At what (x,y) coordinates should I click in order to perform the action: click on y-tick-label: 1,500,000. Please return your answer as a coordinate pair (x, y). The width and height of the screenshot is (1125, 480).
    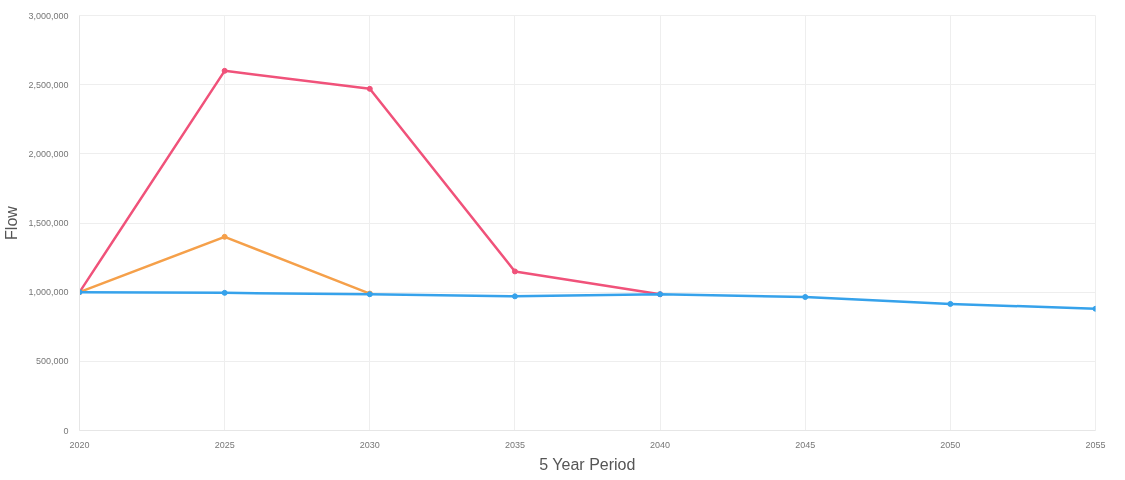
    Looking at the image, I should click on (48, 223).